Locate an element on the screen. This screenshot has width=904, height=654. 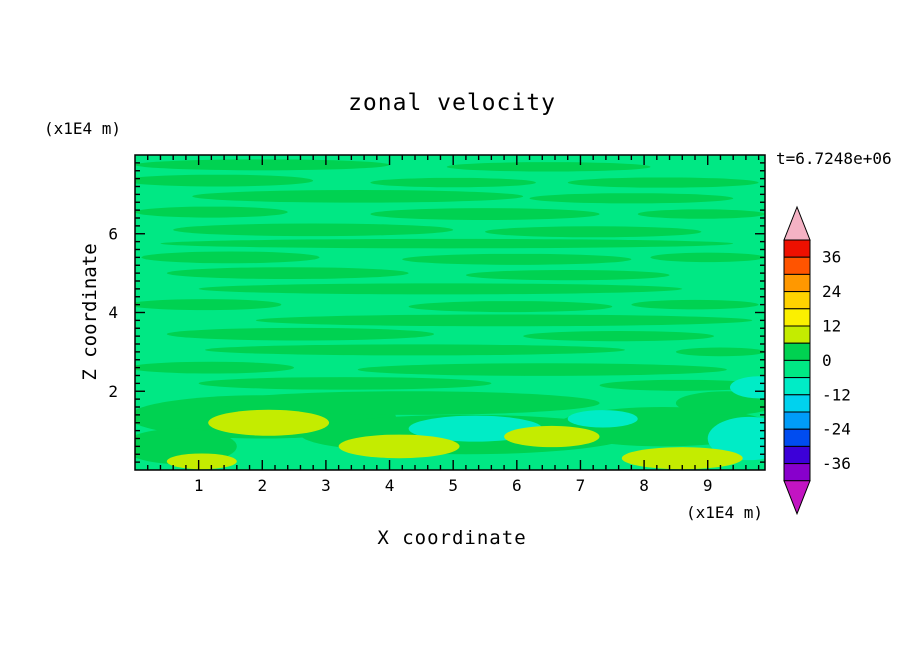
z-axis-unit-label: (x1E4 m) is located at coordinates (83, 128).